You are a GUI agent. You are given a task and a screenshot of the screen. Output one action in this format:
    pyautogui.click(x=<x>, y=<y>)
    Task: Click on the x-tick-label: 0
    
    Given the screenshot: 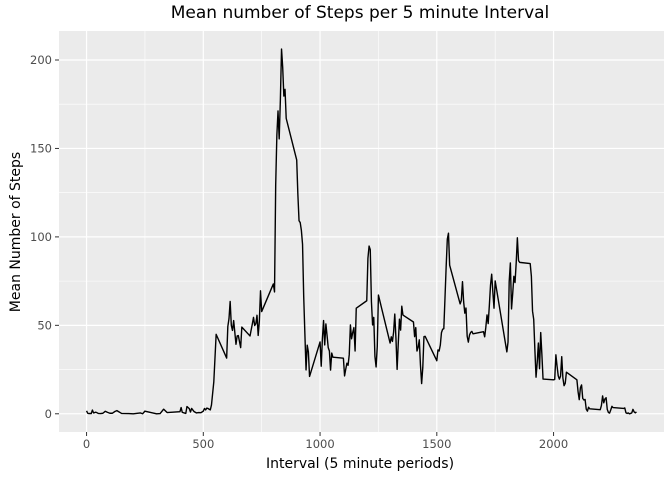 What is the action you would take?
    pyautogui.click(x=86, y=444)
    